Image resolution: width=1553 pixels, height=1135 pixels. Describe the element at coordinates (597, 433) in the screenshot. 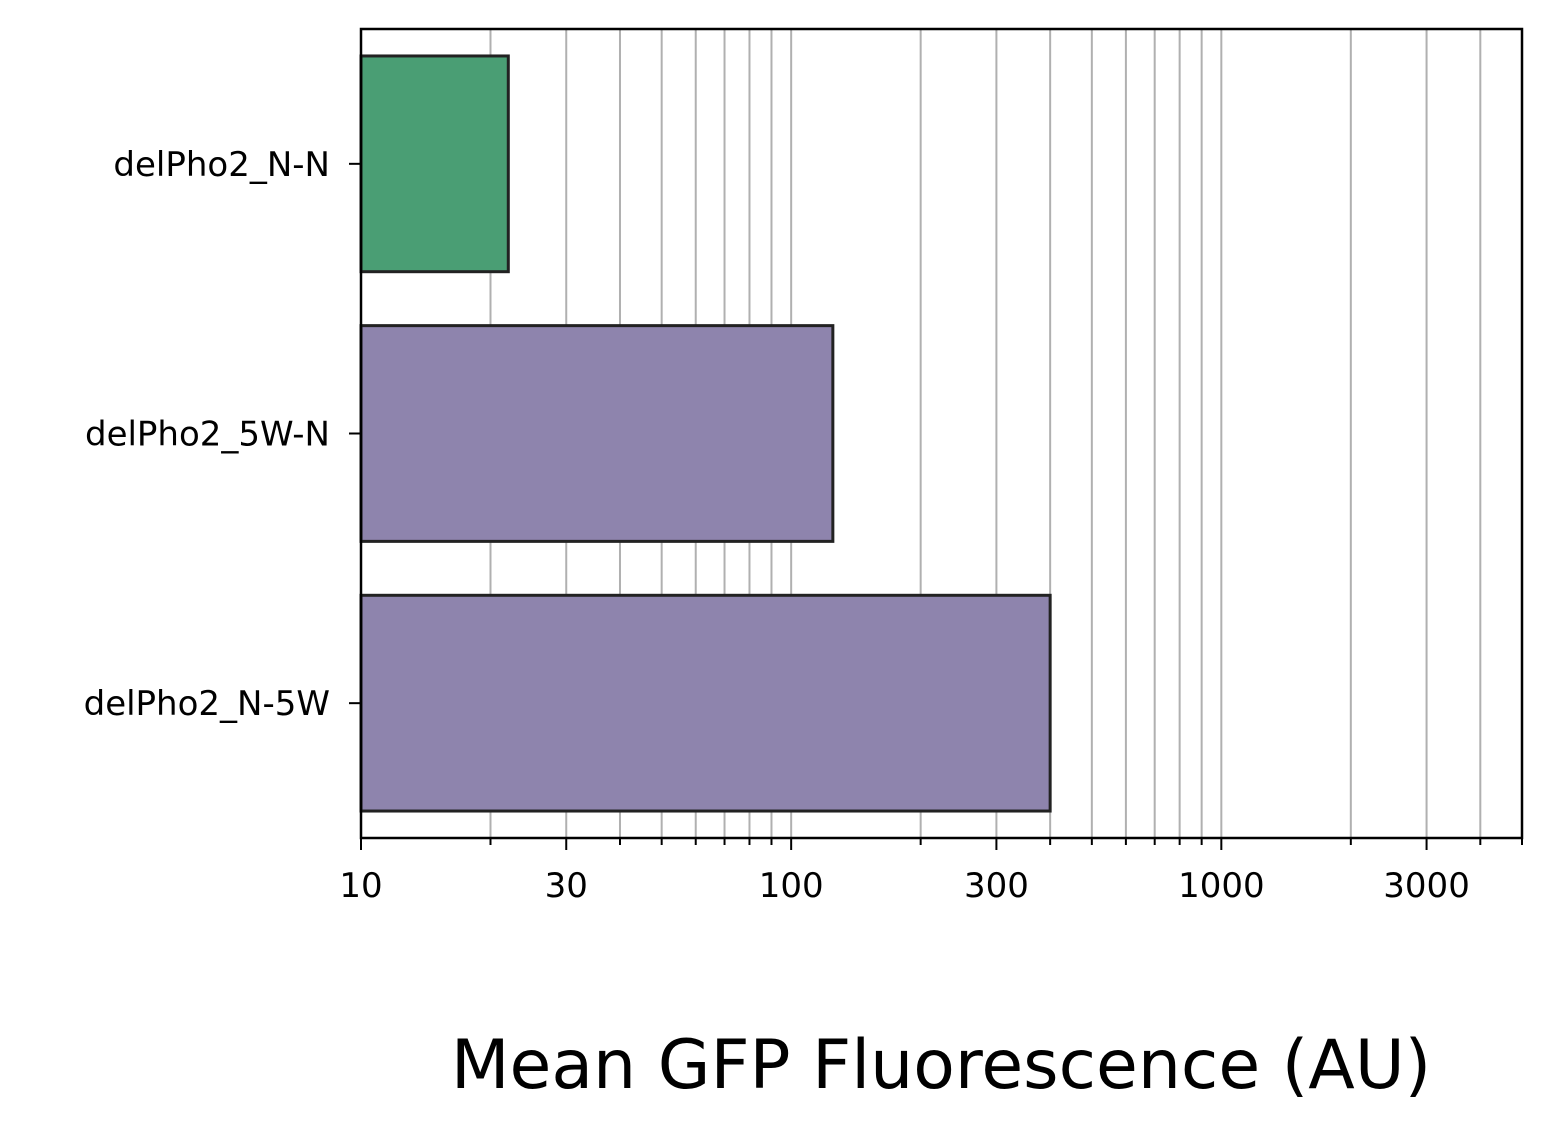

I see `bar-delPho2_5W-N` at that location.